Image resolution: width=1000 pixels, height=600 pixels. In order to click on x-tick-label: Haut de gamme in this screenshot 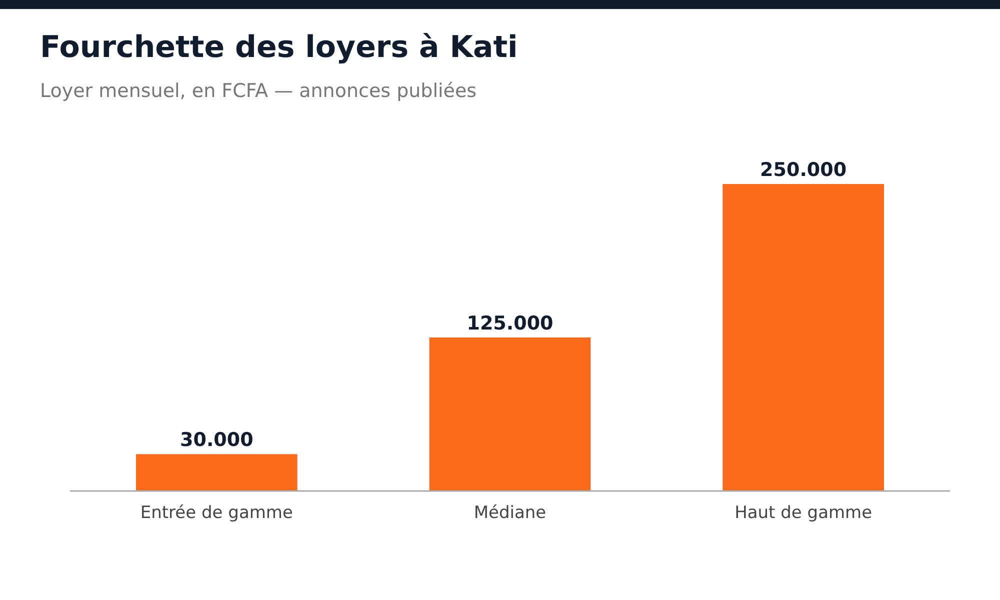, I will do `click(803, 513)`.